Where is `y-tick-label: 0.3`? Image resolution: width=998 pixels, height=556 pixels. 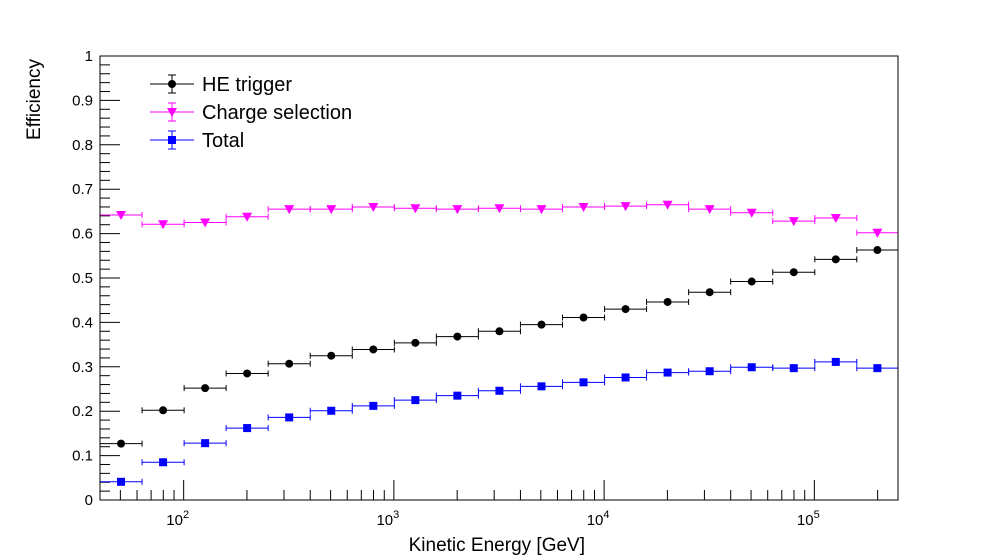
y-tick-label: 0.3 is located at coordinates (82, 367).